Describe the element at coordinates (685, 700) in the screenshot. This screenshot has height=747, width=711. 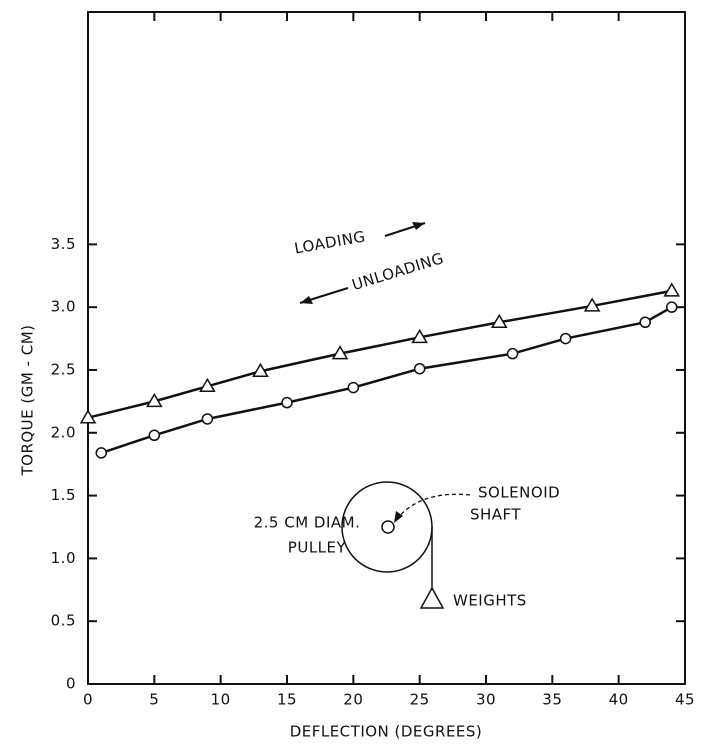
I see `x-tick-label: 45` at that location.